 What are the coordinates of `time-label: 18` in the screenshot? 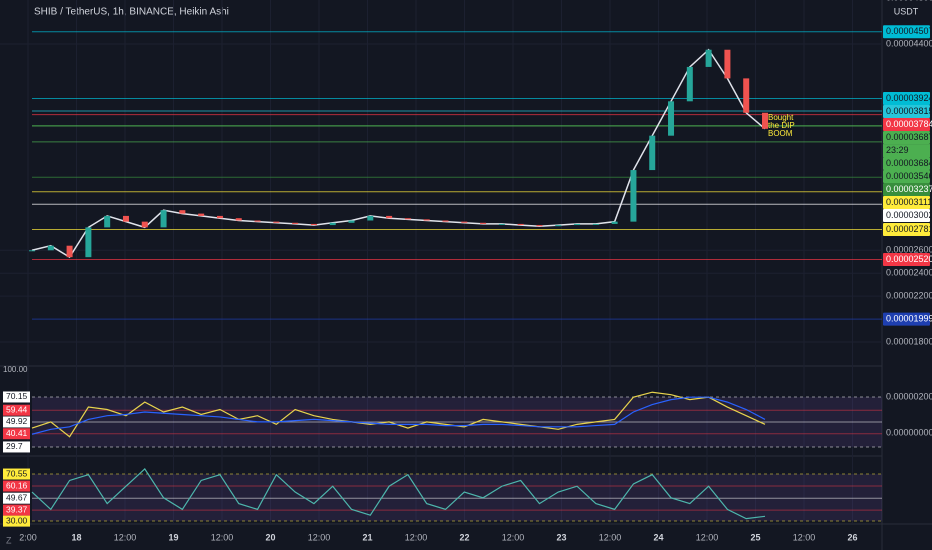 It's located at (76, 537).